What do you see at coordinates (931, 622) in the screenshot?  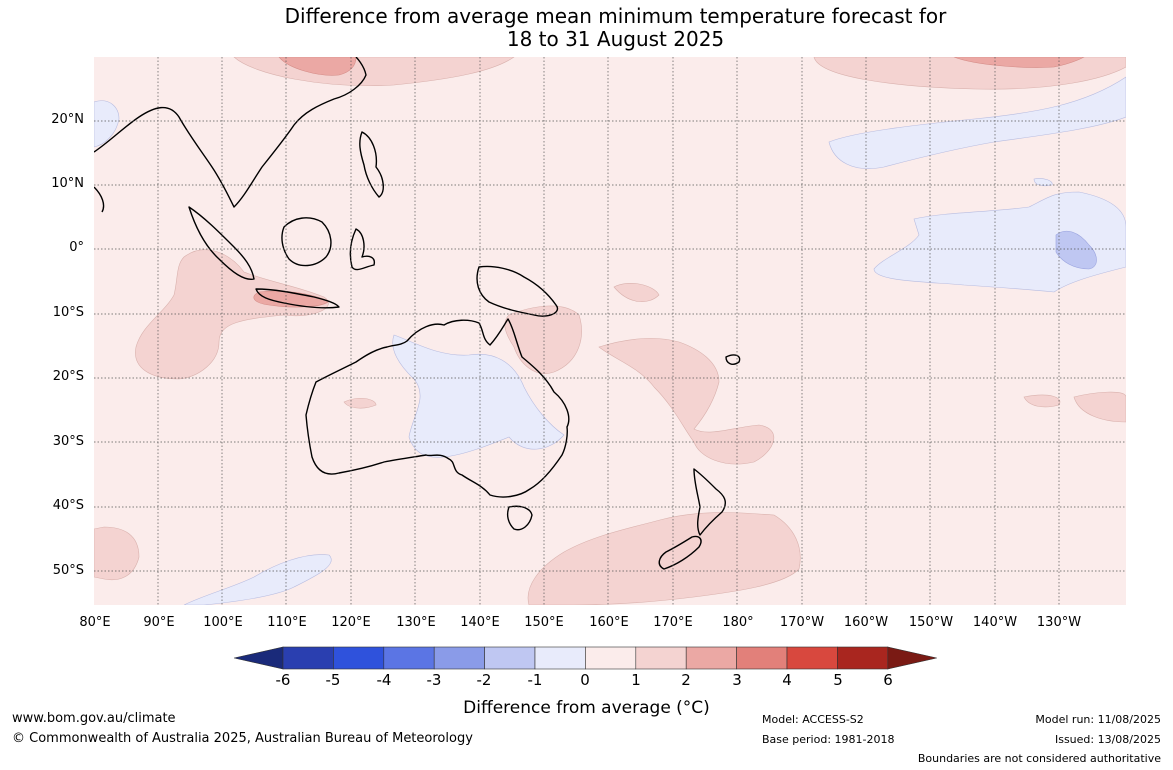 I see `lon-label-150w: 150°W` at bounding box center [931, 622].